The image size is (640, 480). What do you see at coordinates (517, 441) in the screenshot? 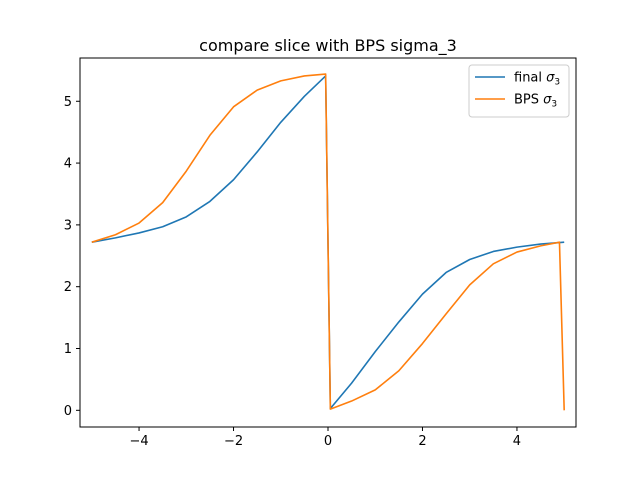
I see `x-tick-label: 4` at bounding box center [517, 441].